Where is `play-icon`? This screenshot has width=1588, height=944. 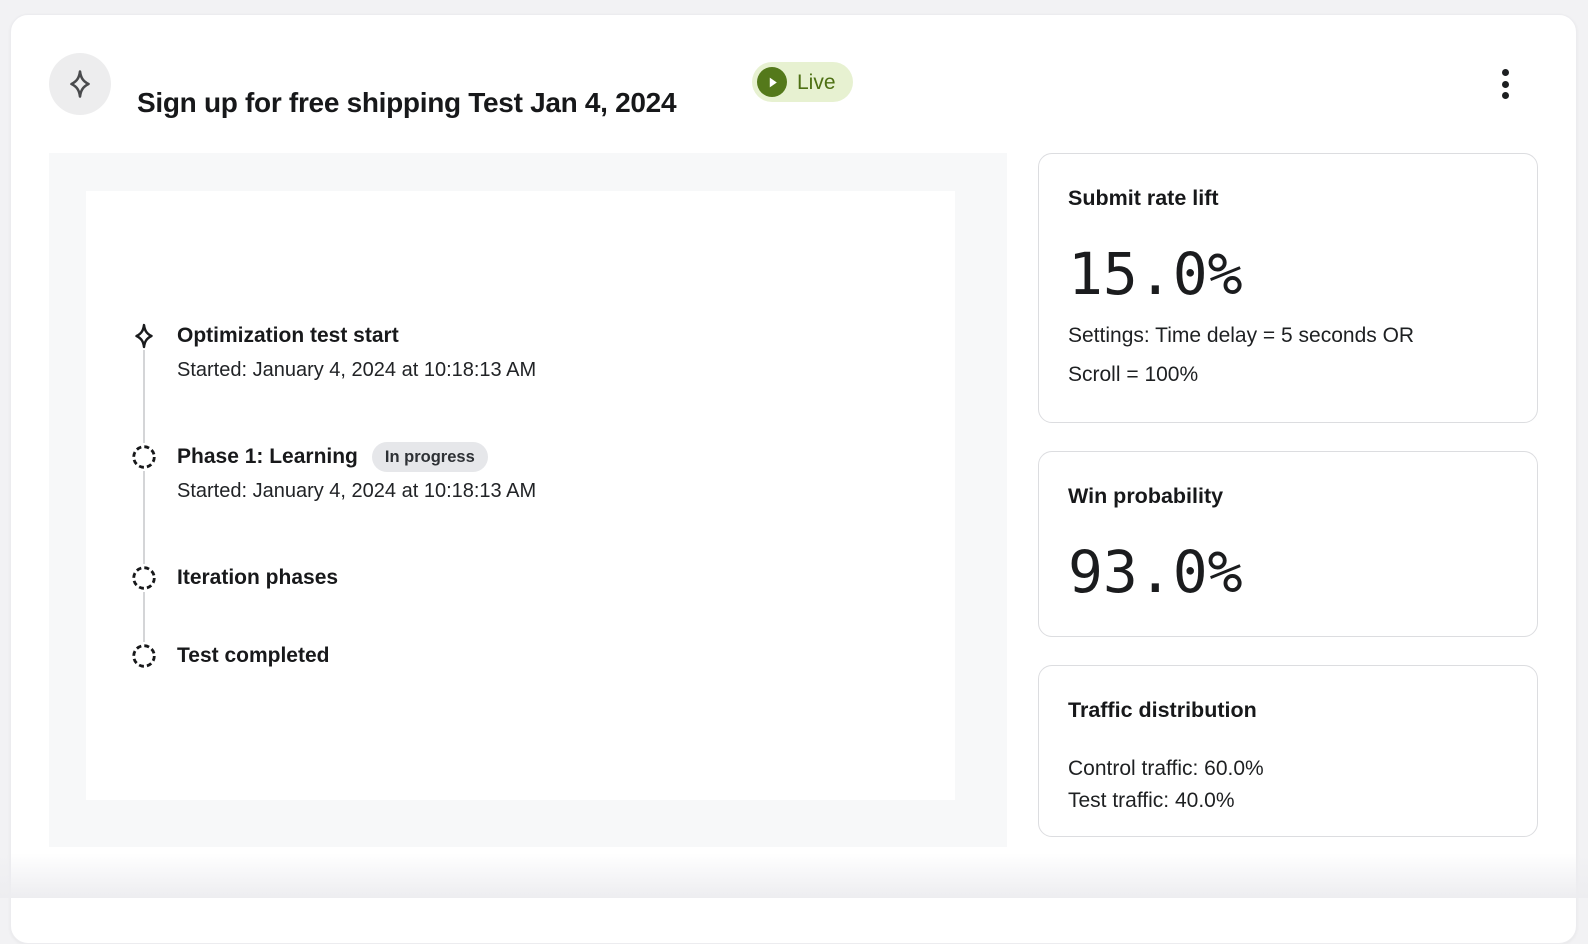
play-icon is located at coordinates (772, 82).